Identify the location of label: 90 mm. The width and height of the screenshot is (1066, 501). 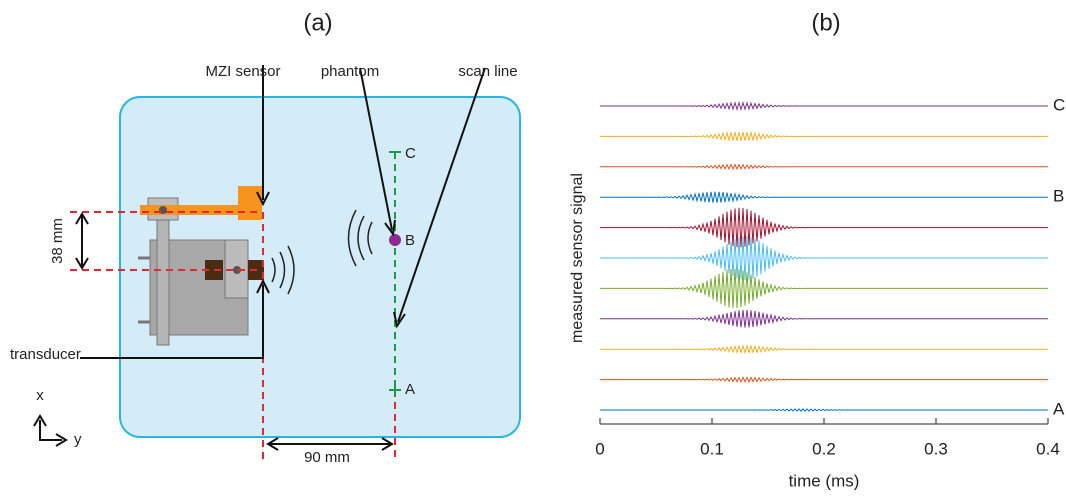
(327, 457).